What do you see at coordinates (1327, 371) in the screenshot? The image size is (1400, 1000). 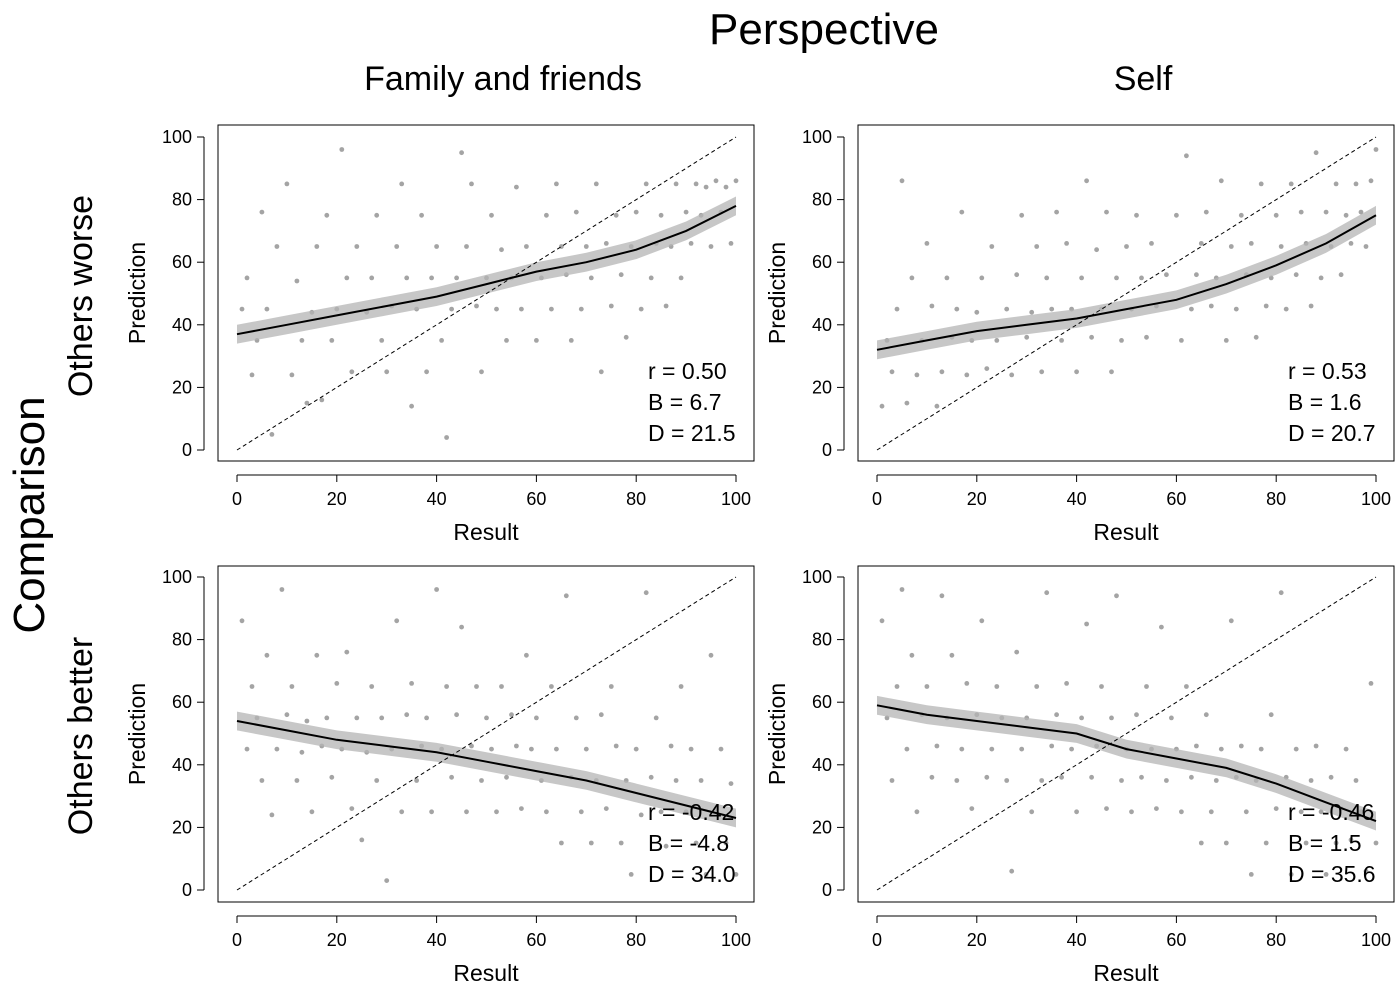 I see `annotation-stat-r: r = 0.53` at bounding box center [1327, 371].